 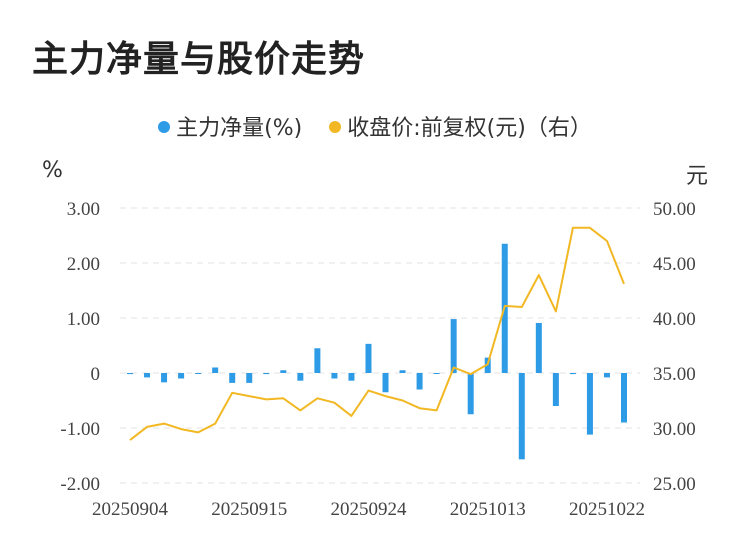 What do you see at coordinates (674, 429) in the screenshot?
I see `y-right-tick-label: 30.00` at bounding box center [674, 429].